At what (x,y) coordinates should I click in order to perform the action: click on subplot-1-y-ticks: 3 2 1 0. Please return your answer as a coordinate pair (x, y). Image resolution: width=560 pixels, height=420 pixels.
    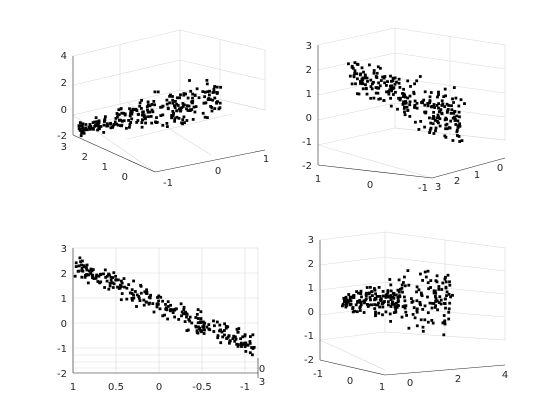
    Looking at the image, I should click on (94, 162).